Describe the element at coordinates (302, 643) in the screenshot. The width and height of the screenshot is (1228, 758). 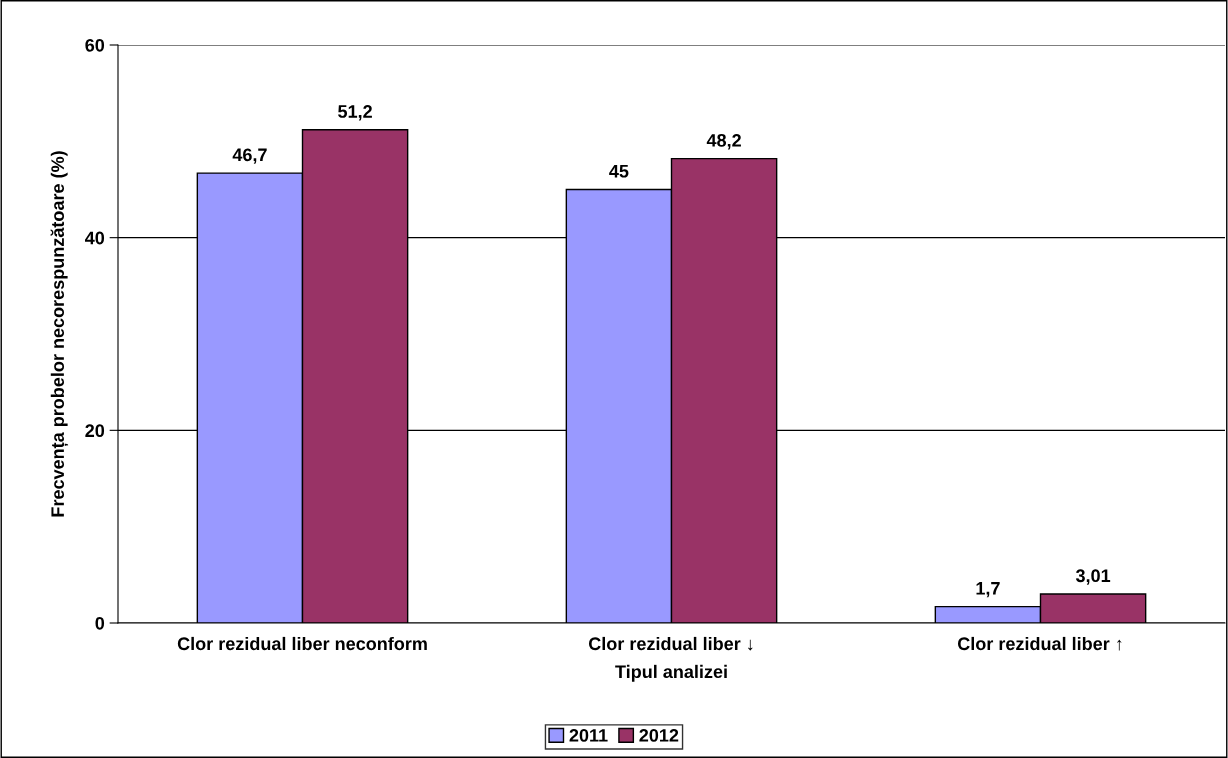
I see `x-tick-label: Clor rezidual liber neconform` at that location.